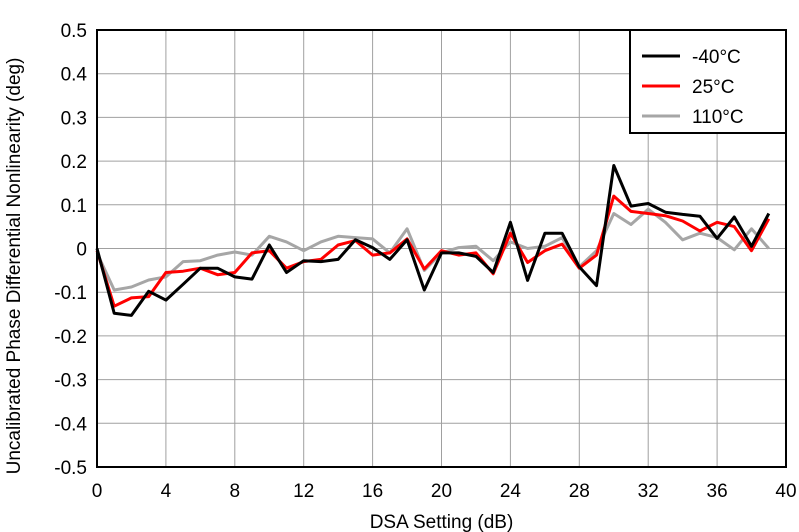 This screenshot has height=532, width=799. I want to click on x-tick-labels: 0 4 8 12 16 20 24 28 32 36 40, so click(444, 491).